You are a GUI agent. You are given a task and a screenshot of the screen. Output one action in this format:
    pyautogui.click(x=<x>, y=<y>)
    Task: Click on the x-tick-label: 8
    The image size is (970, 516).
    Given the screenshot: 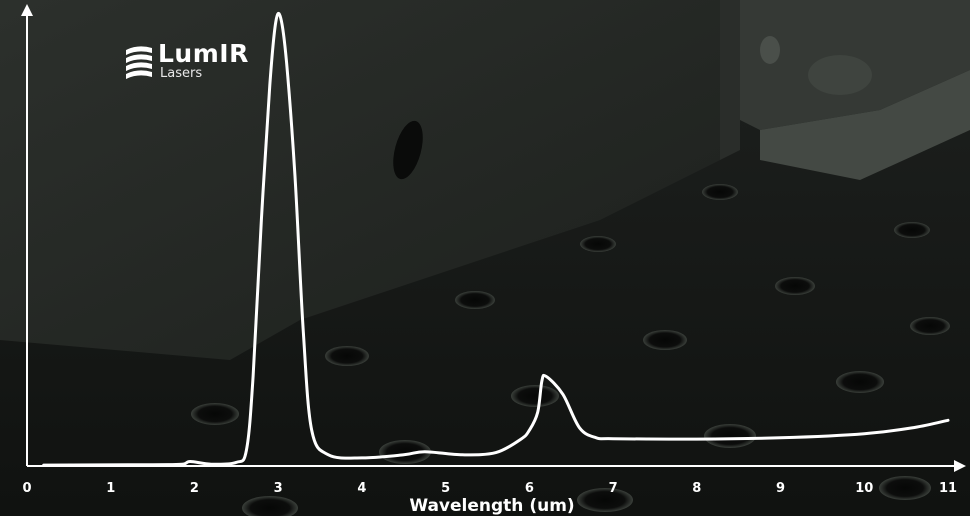 What is the action you would take?
    pyautogui.click(x=696, y=488)
    